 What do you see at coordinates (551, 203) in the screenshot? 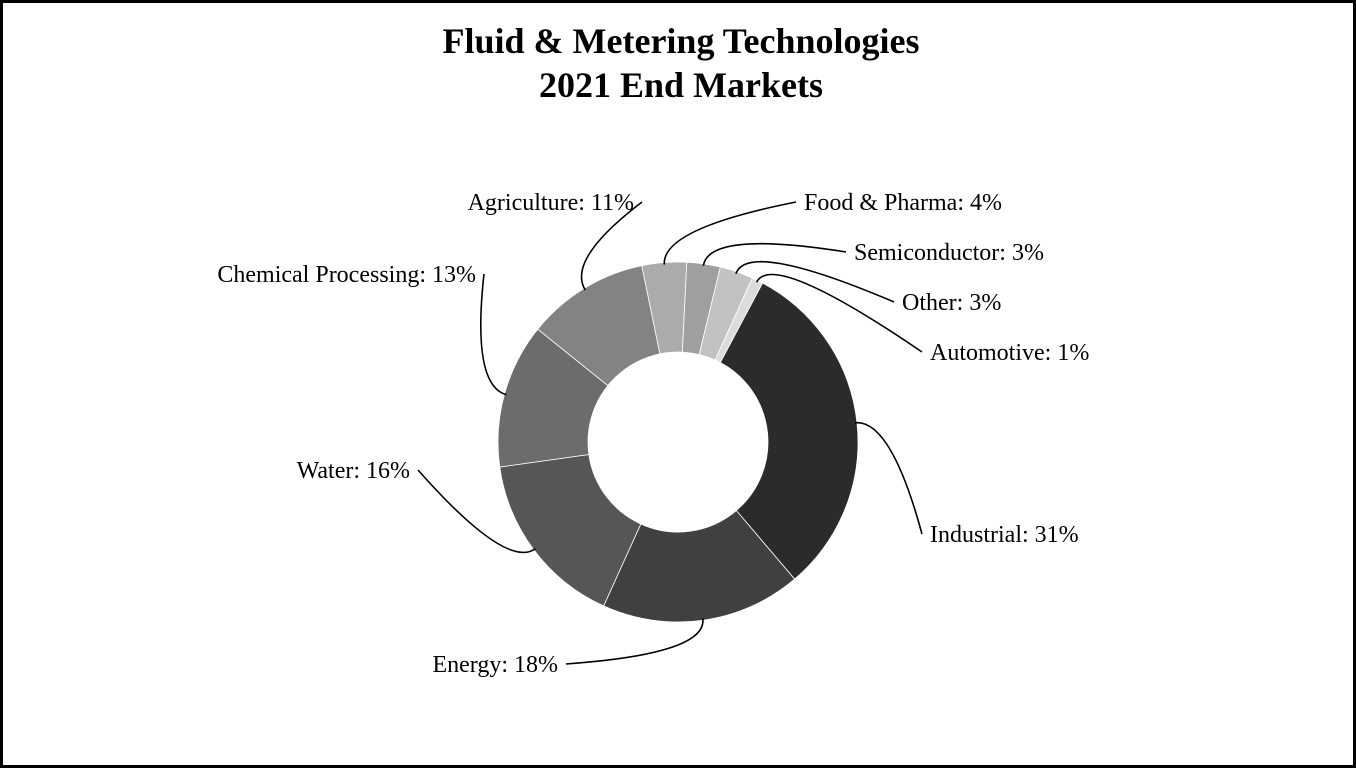
I see `label-agriculture: Agriculture: 11%` at bounding box center [551, 203].